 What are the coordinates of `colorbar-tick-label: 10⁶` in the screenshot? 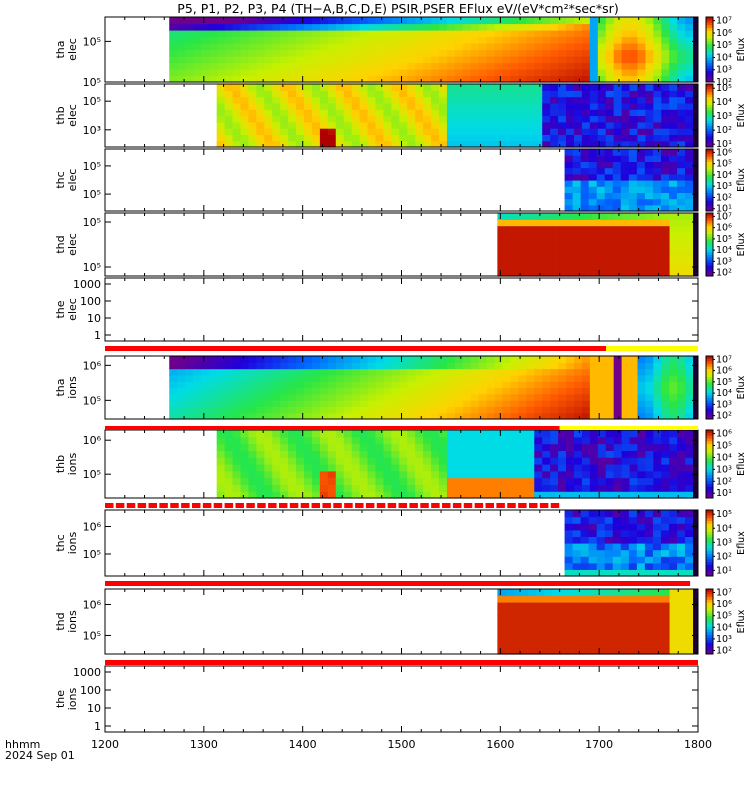 It's located at (724, 604).